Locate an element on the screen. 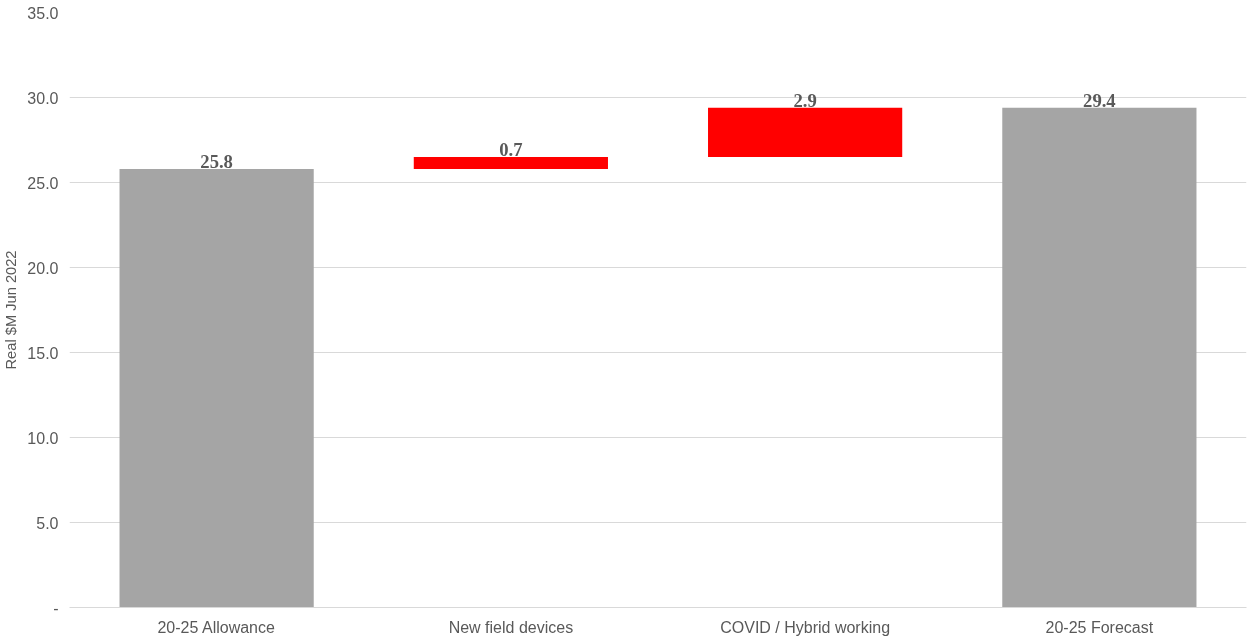 The image size is (1253, 641). data-label: 29.4 is located at coordinates (1099, 100).